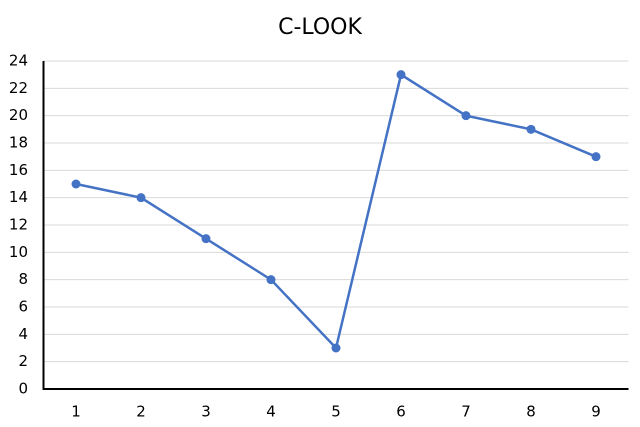 This screenshot has width=640, height=427. Describe the element at coordinates (466, 412) in the screenshot. I see `x-tick-label: 7` at that location.